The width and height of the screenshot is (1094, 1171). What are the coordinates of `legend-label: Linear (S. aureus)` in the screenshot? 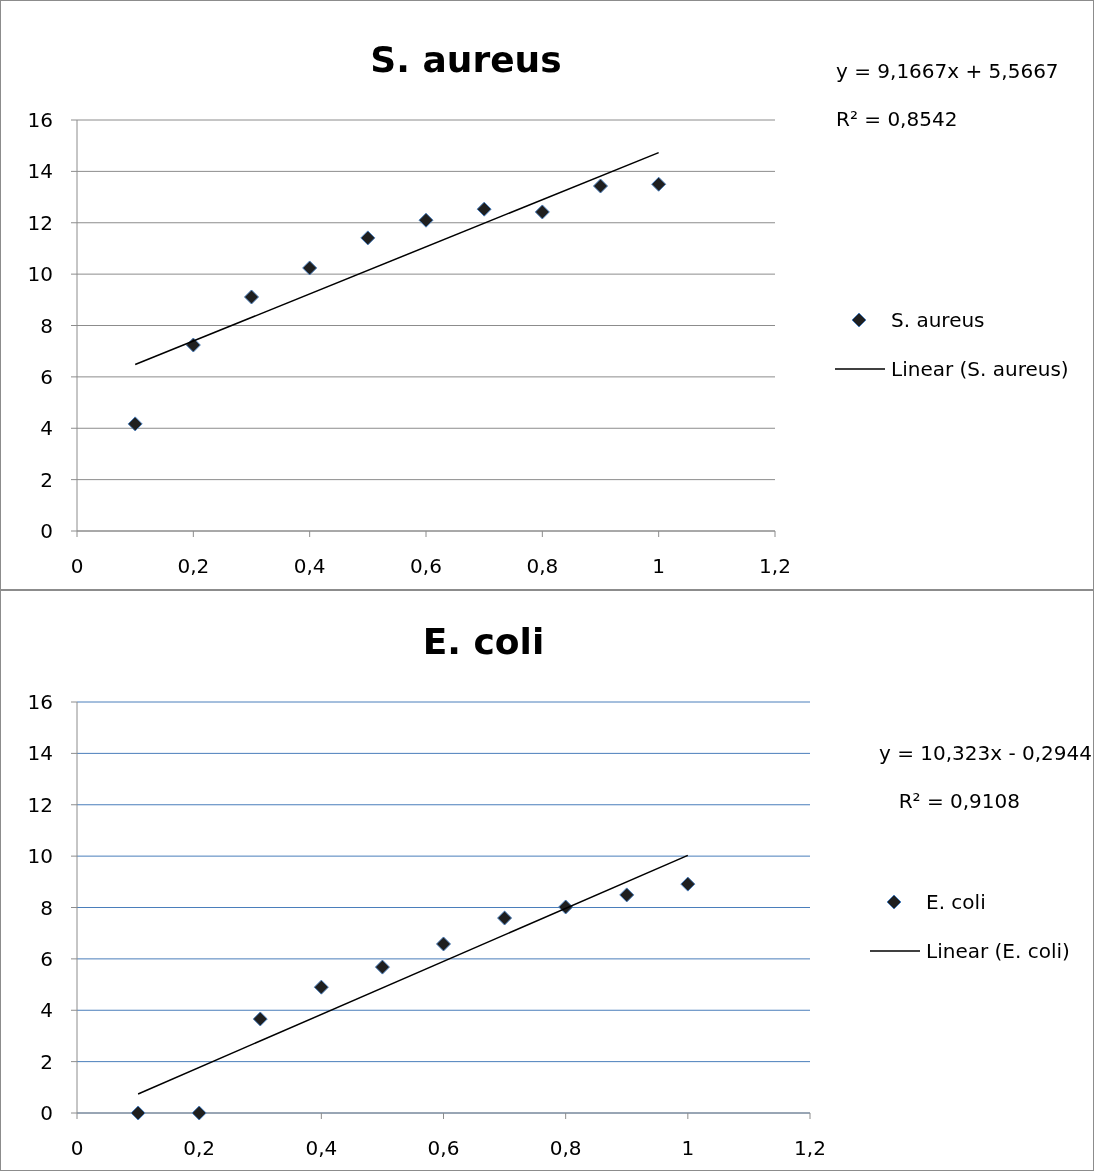 It's located at (980, 369).